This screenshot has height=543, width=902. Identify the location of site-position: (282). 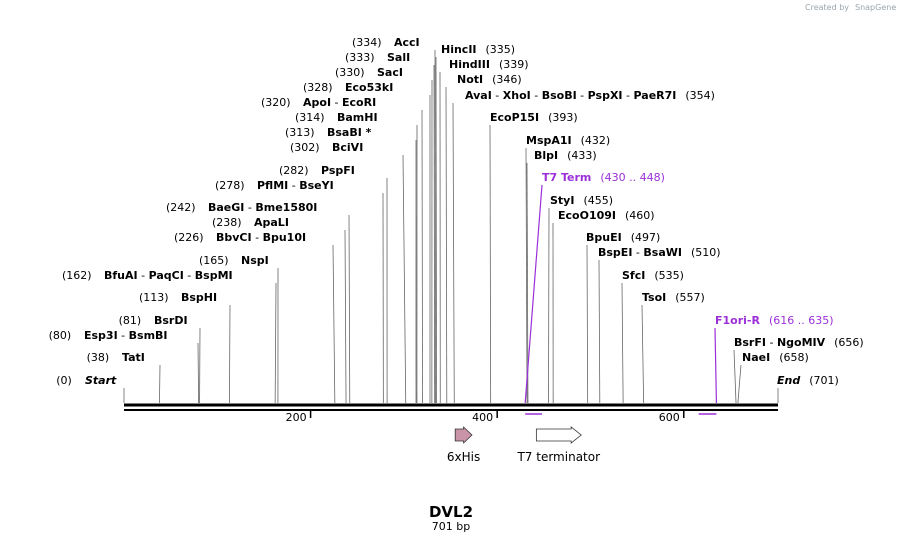
(294, 170).